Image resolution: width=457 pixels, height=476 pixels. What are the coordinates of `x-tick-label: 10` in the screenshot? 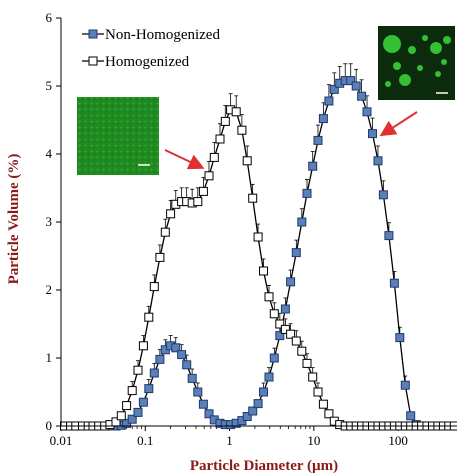 It's located at (313, 440).